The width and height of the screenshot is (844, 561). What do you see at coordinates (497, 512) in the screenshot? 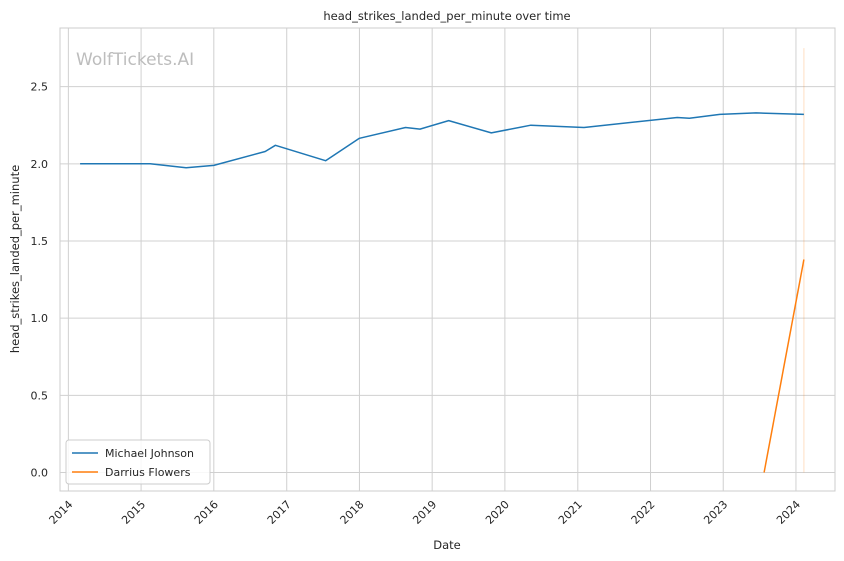
I see `x-tick-label: 2020` at bounding box center [497, 512].